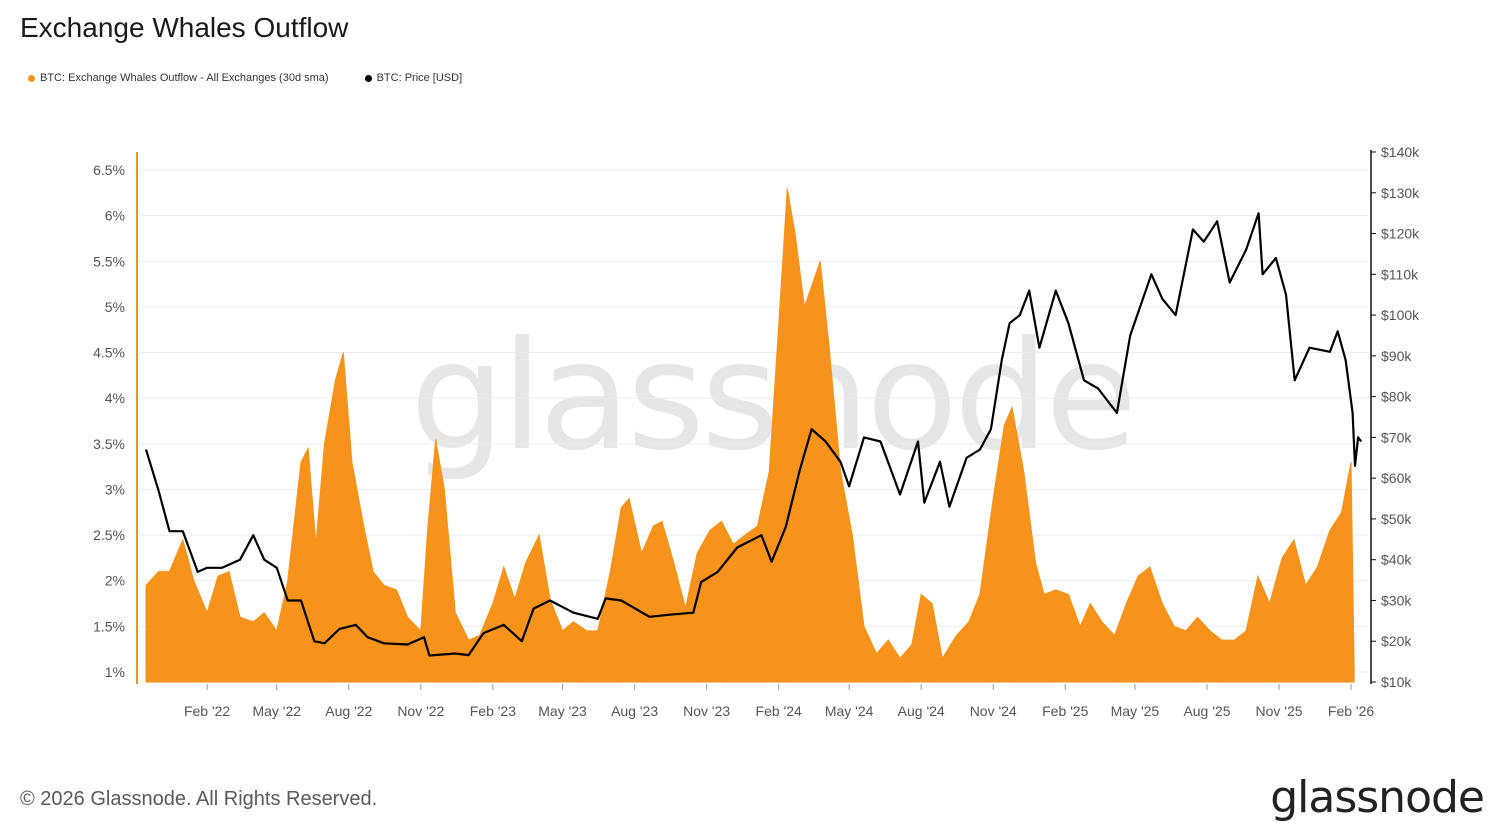 The width and height of the screenshot is (1498, 823). Describe the element at coordinates (706, 711) in the screenshot. I see `x-tick-label: Nov '23` at that location.